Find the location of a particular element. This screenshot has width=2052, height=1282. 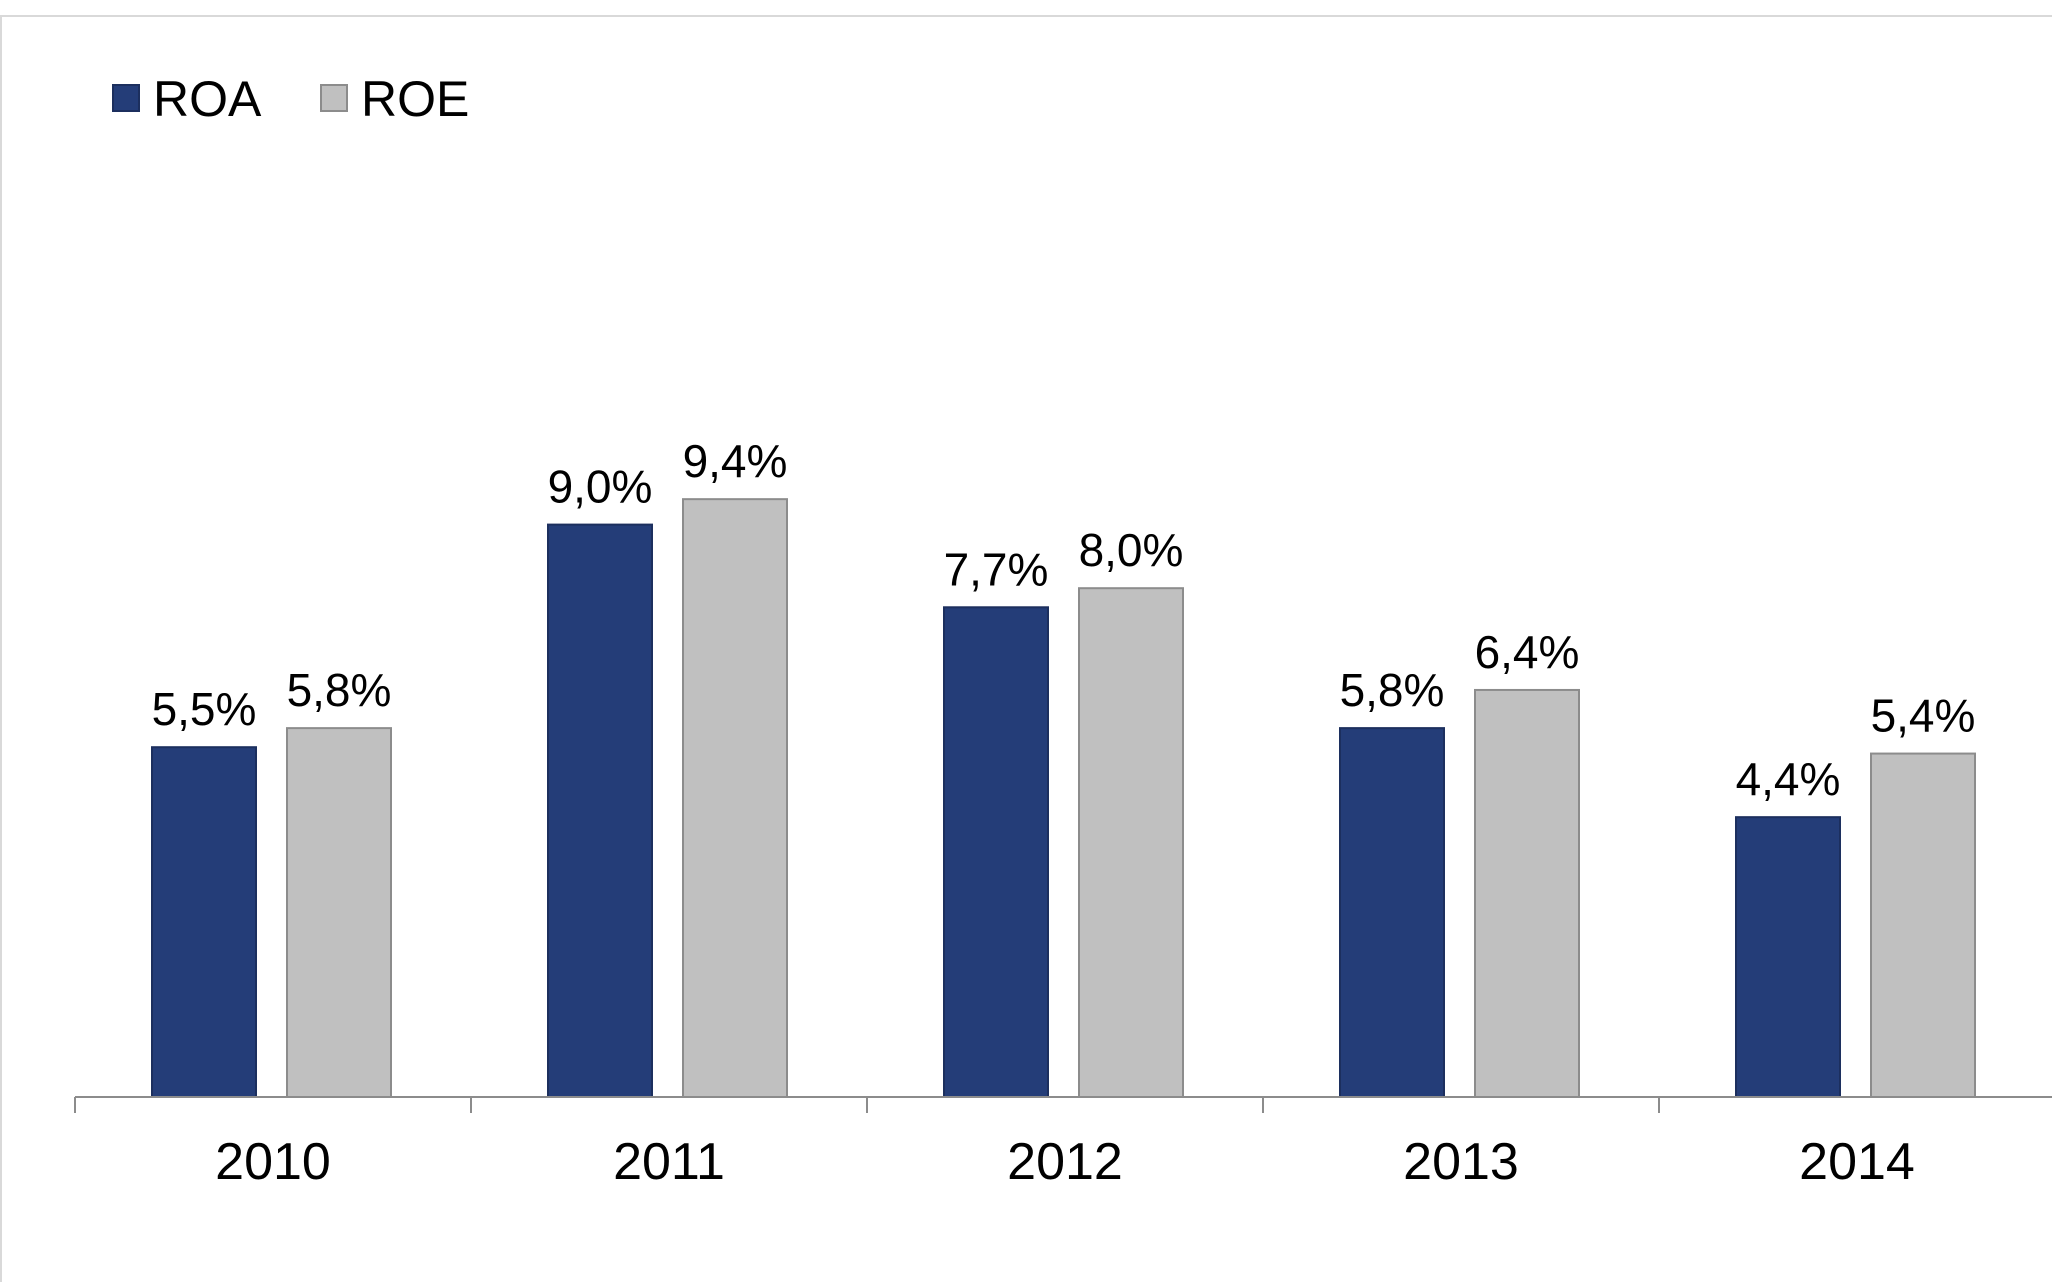

data-label-roa-2012: 7,7% is located at coordinates (996, 569).